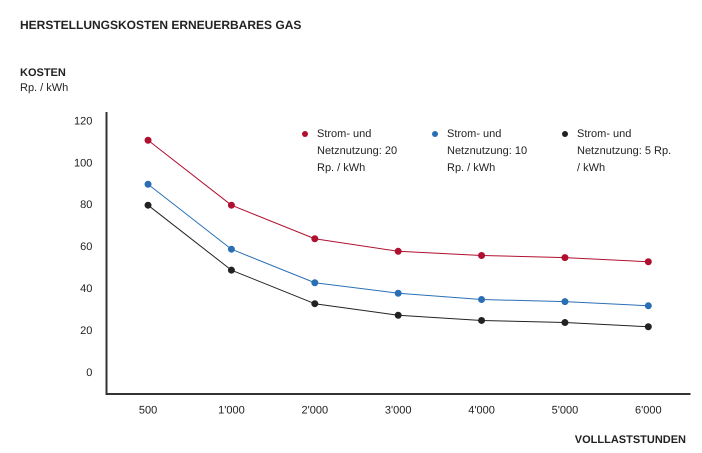 This screenshot has width=702, height=453. What do you see at coordinates (161, 25) in the screenshot?
I see `chart-title: HERSTELLUNGSKOSTEN ERNEUERBARES GAS` at bounding box center [161, 25].